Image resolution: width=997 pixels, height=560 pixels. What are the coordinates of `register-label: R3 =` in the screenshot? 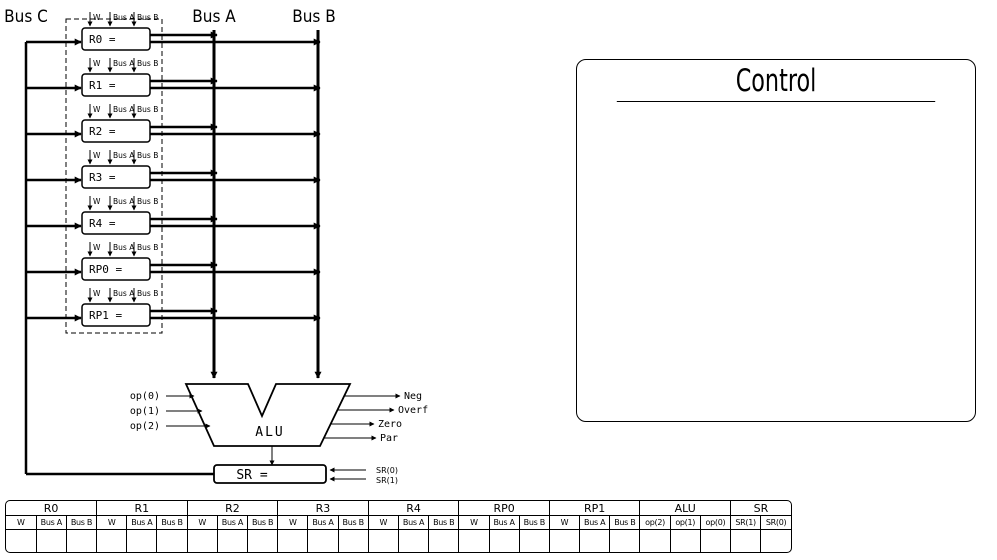 It's located at (102, 177).